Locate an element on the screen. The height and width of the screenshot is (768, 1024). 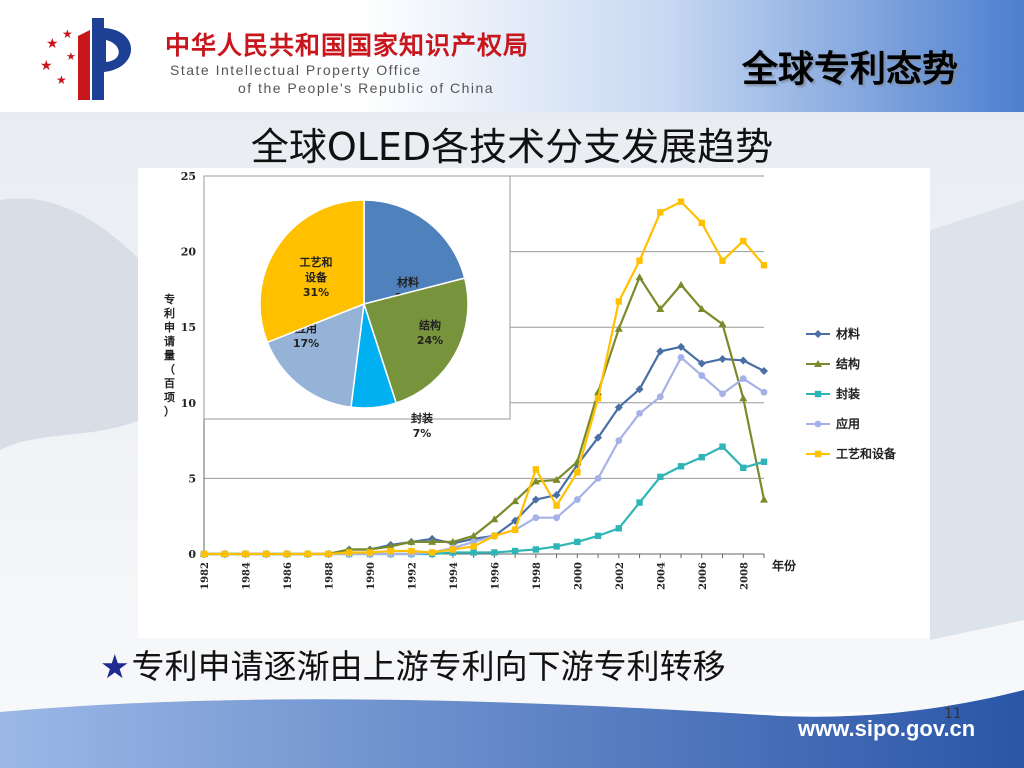
pie-slice is located at coordinates (312, 271).